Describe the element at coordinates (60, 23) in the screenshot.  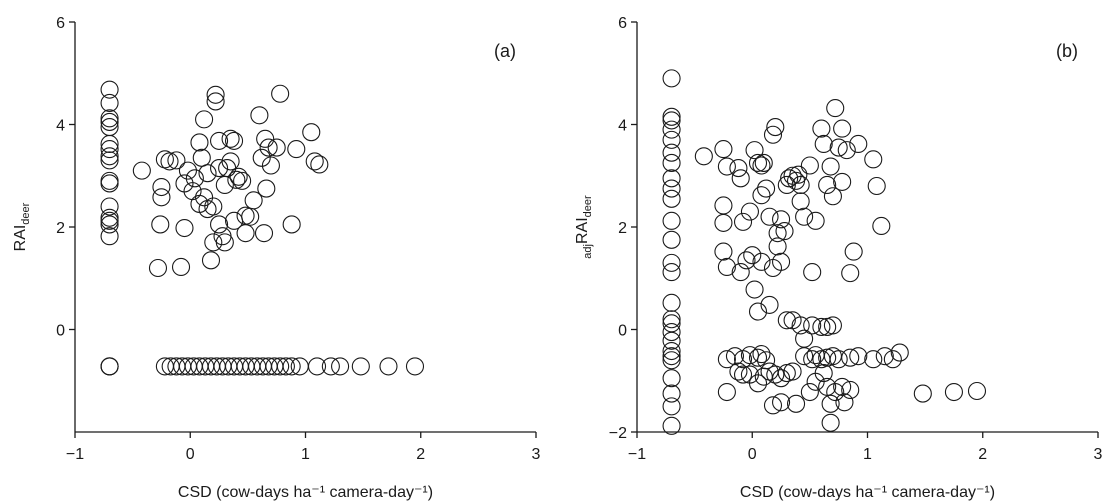
I see `y-tick-label: 6` at that location.